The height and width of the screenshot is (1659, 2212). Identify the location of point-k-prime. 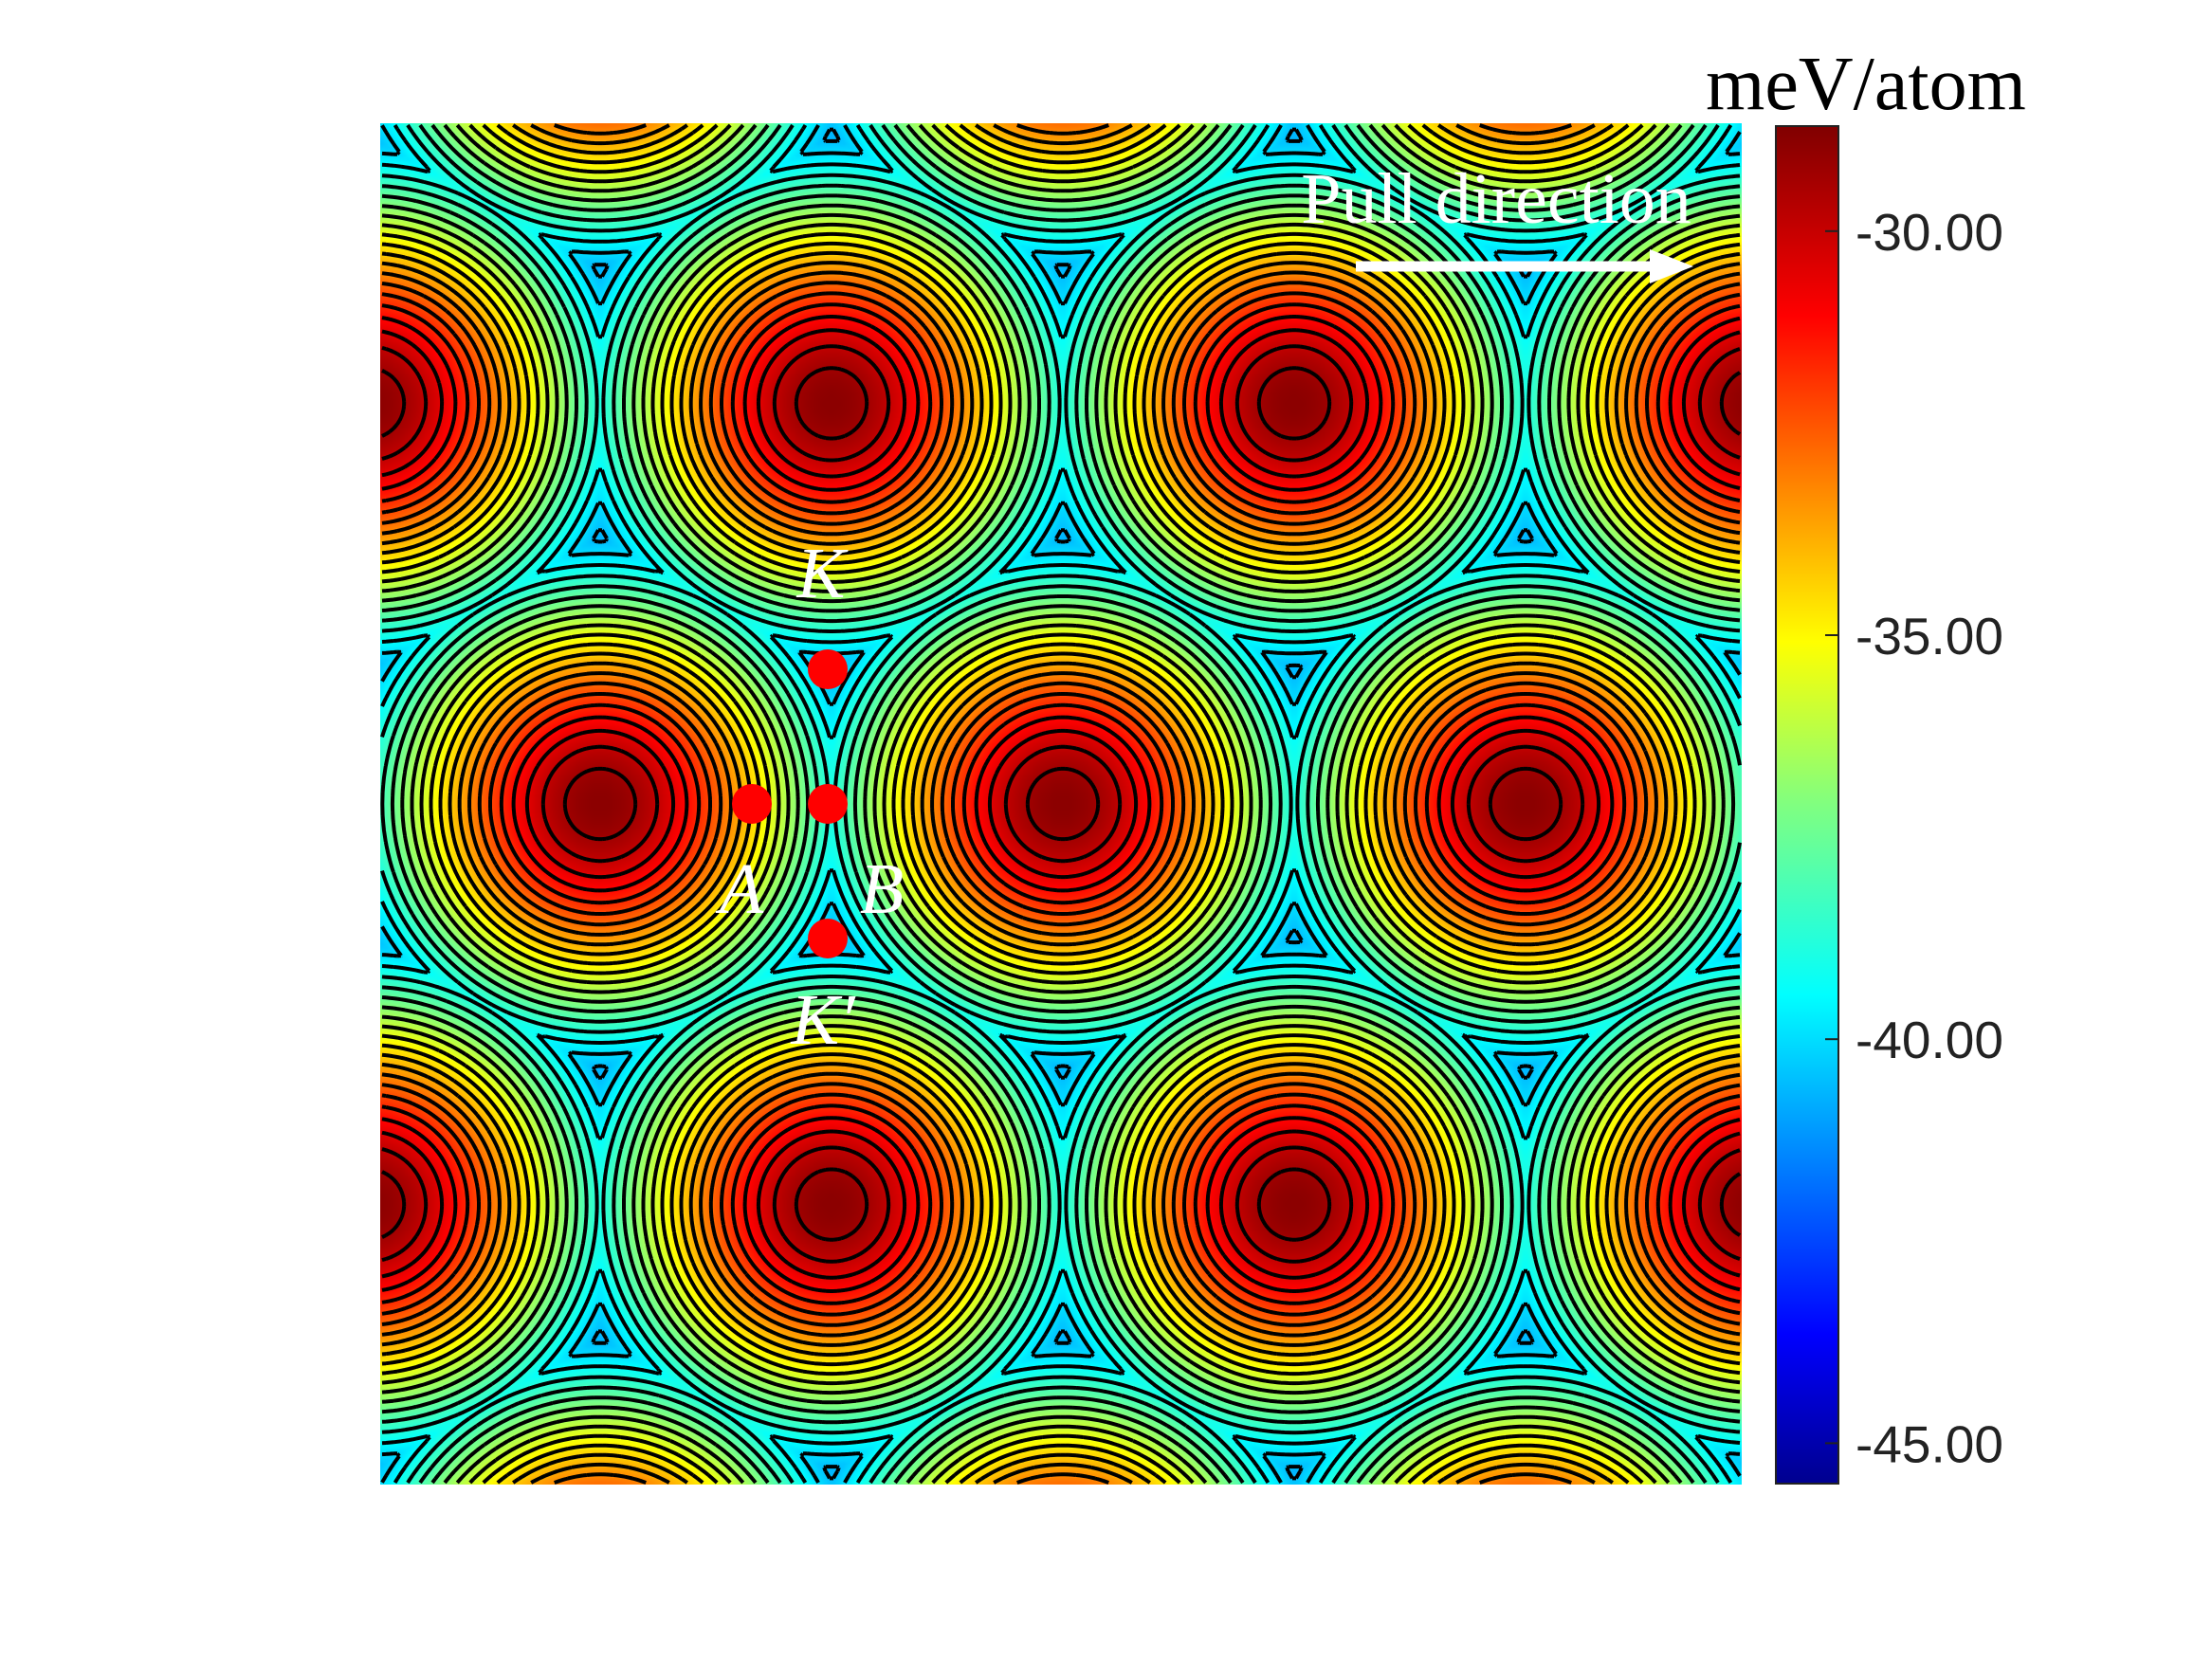
(828, 938).